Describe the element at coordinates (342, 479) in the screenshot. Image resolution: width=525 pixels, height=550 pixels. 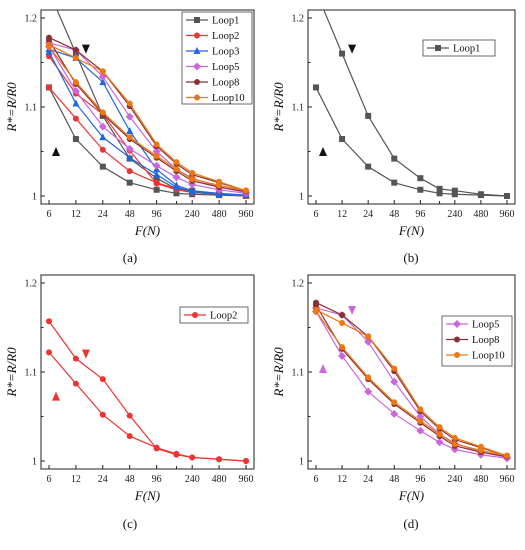
I see `x-tick-label: 12` at that location.